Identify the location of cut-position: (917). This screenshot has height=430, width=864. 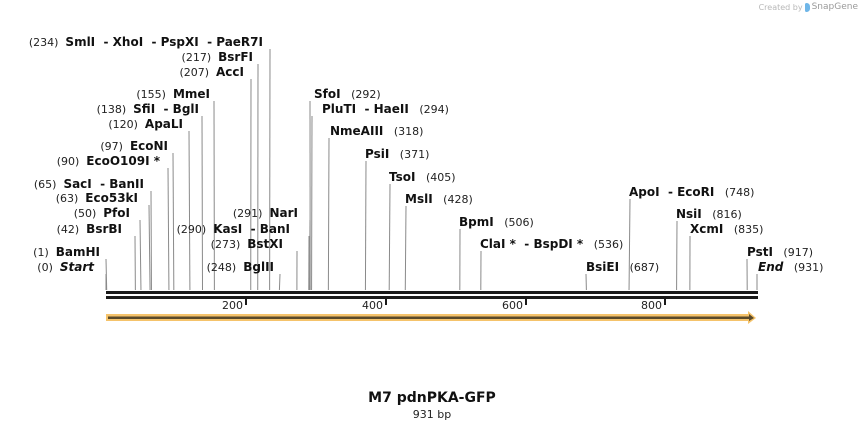
(793, 252).